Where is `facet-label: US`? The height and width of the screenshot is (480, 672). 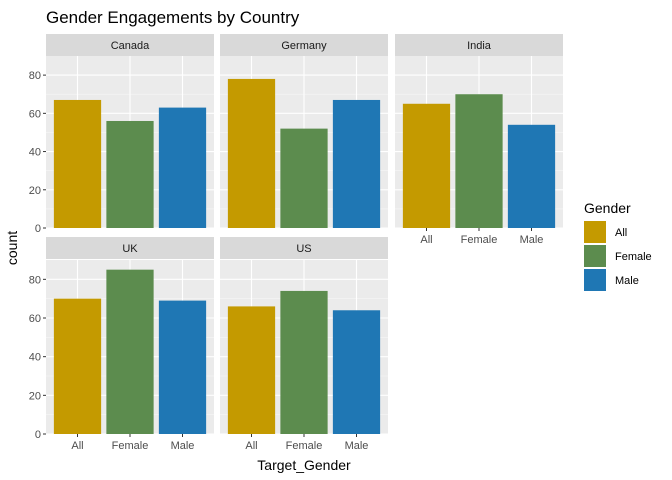
facet-label: US is located at coordinates (303, 249).